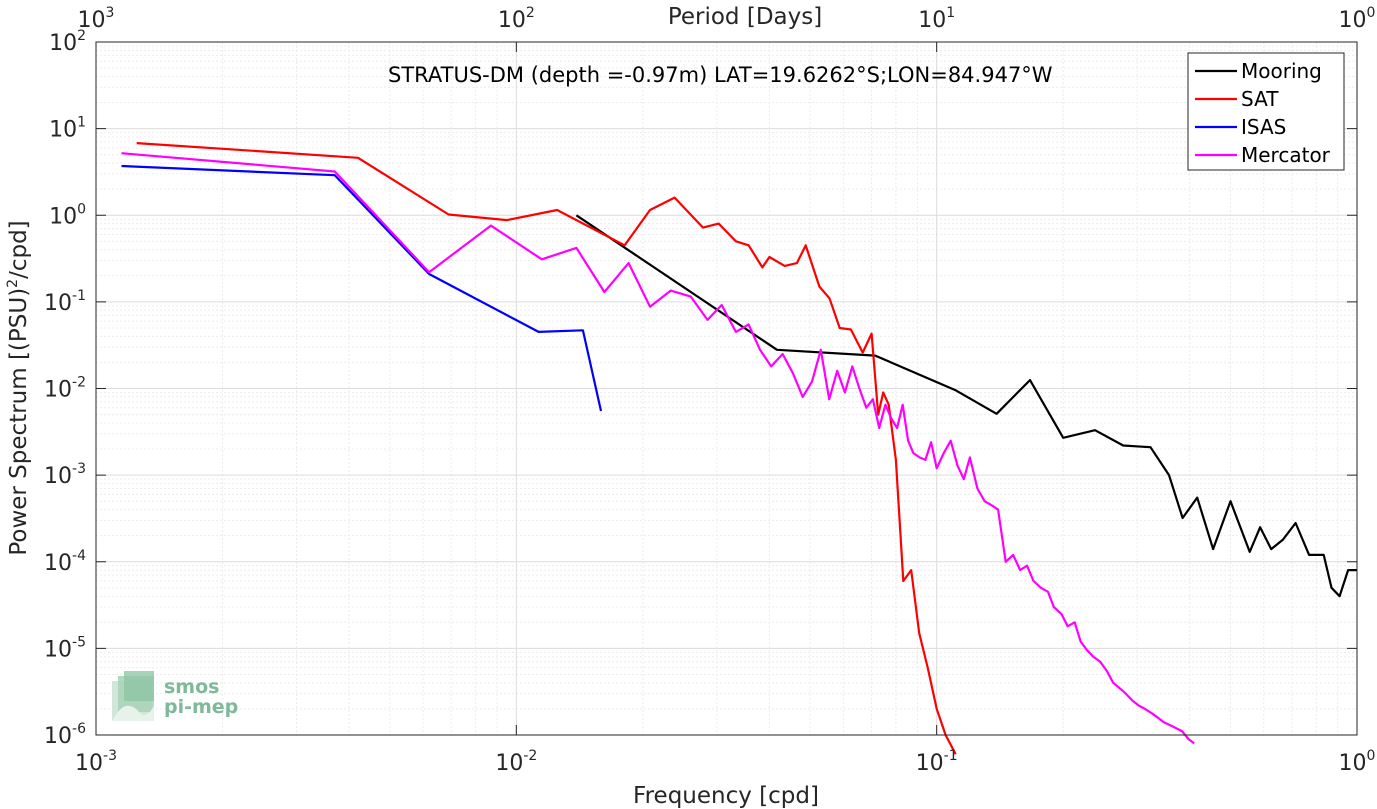 This screenshot has width=1377, height=809. What do you see at coordinates (937, 762) in the screenshot?
I see `x-tick-label: 10⁻¹` at bounding box center [937, 762].